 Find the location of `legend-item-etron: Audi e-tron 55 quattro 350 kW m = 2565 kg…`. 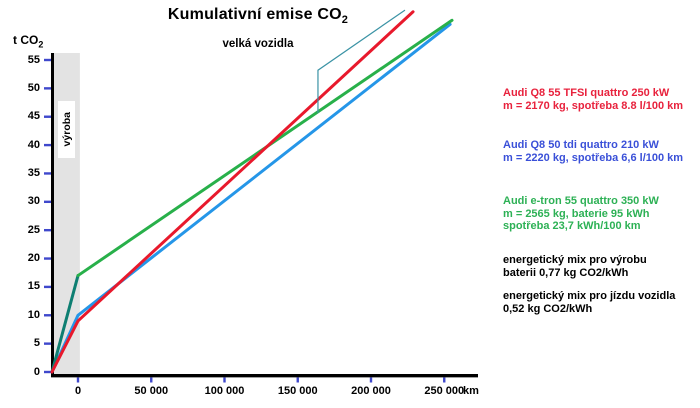

legend-item-etron: Audi e-tron 55 quattro 350 kW m = 2565 kg… is located at coordinates (581, 214).